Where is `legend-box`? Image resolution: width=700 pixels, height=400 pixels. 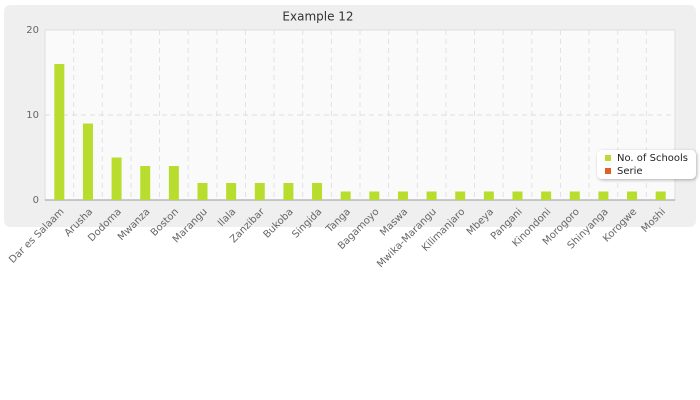 legend-box is located at coordinates (646, 164).